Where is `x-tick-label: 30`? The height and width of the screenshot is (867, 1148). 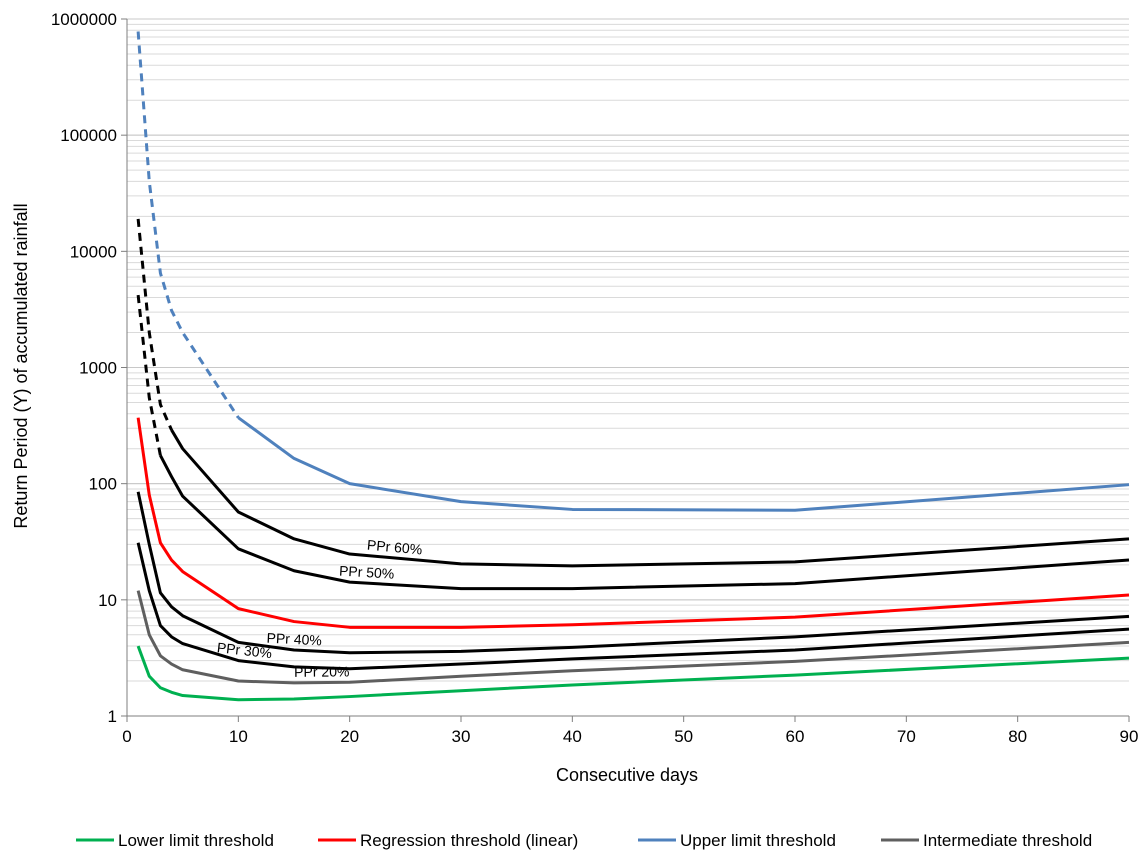
x-tick-label: 30 is located at coordinates (461, 736).